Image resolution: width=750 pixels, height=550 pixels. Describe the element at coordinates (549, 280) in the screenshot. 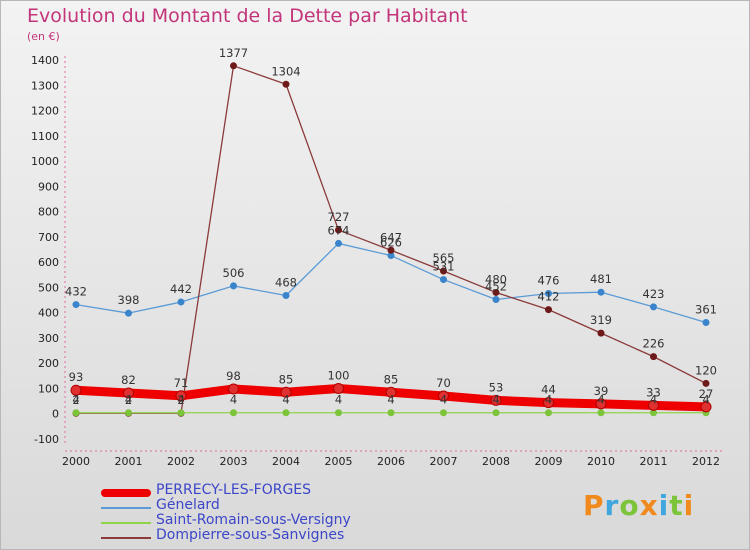

I see `data-label: 476` at that location.